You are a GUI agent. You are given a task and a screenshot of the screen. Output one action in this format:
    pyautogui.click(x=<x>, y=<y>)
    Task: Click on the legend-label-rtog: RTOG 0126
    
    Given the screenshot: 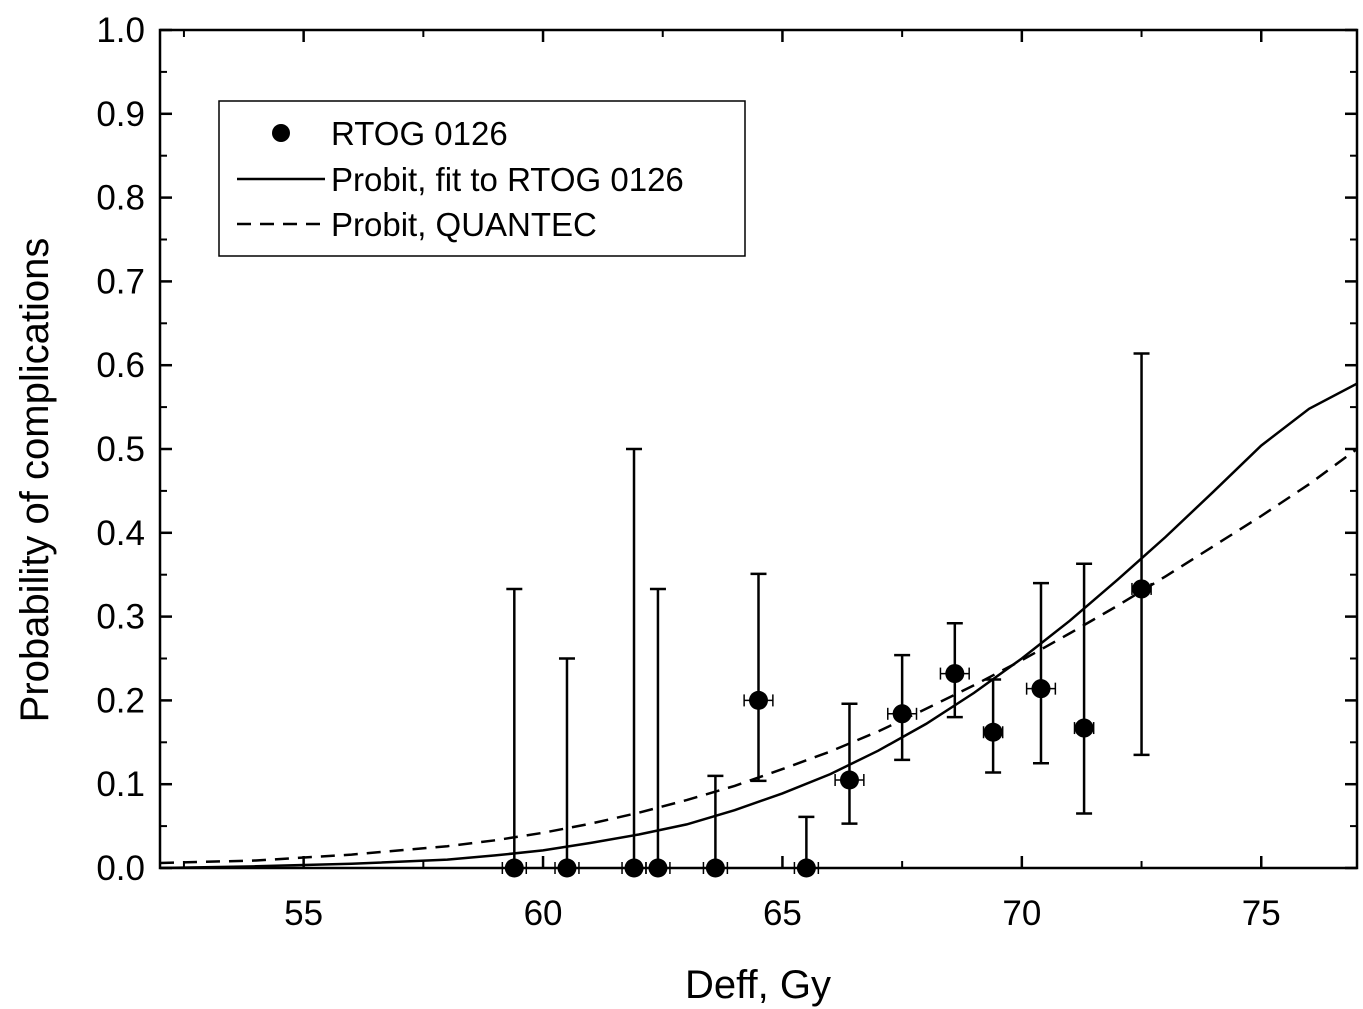 What is the action you would take?
    pyautogui.click(x=419, y=133)
    